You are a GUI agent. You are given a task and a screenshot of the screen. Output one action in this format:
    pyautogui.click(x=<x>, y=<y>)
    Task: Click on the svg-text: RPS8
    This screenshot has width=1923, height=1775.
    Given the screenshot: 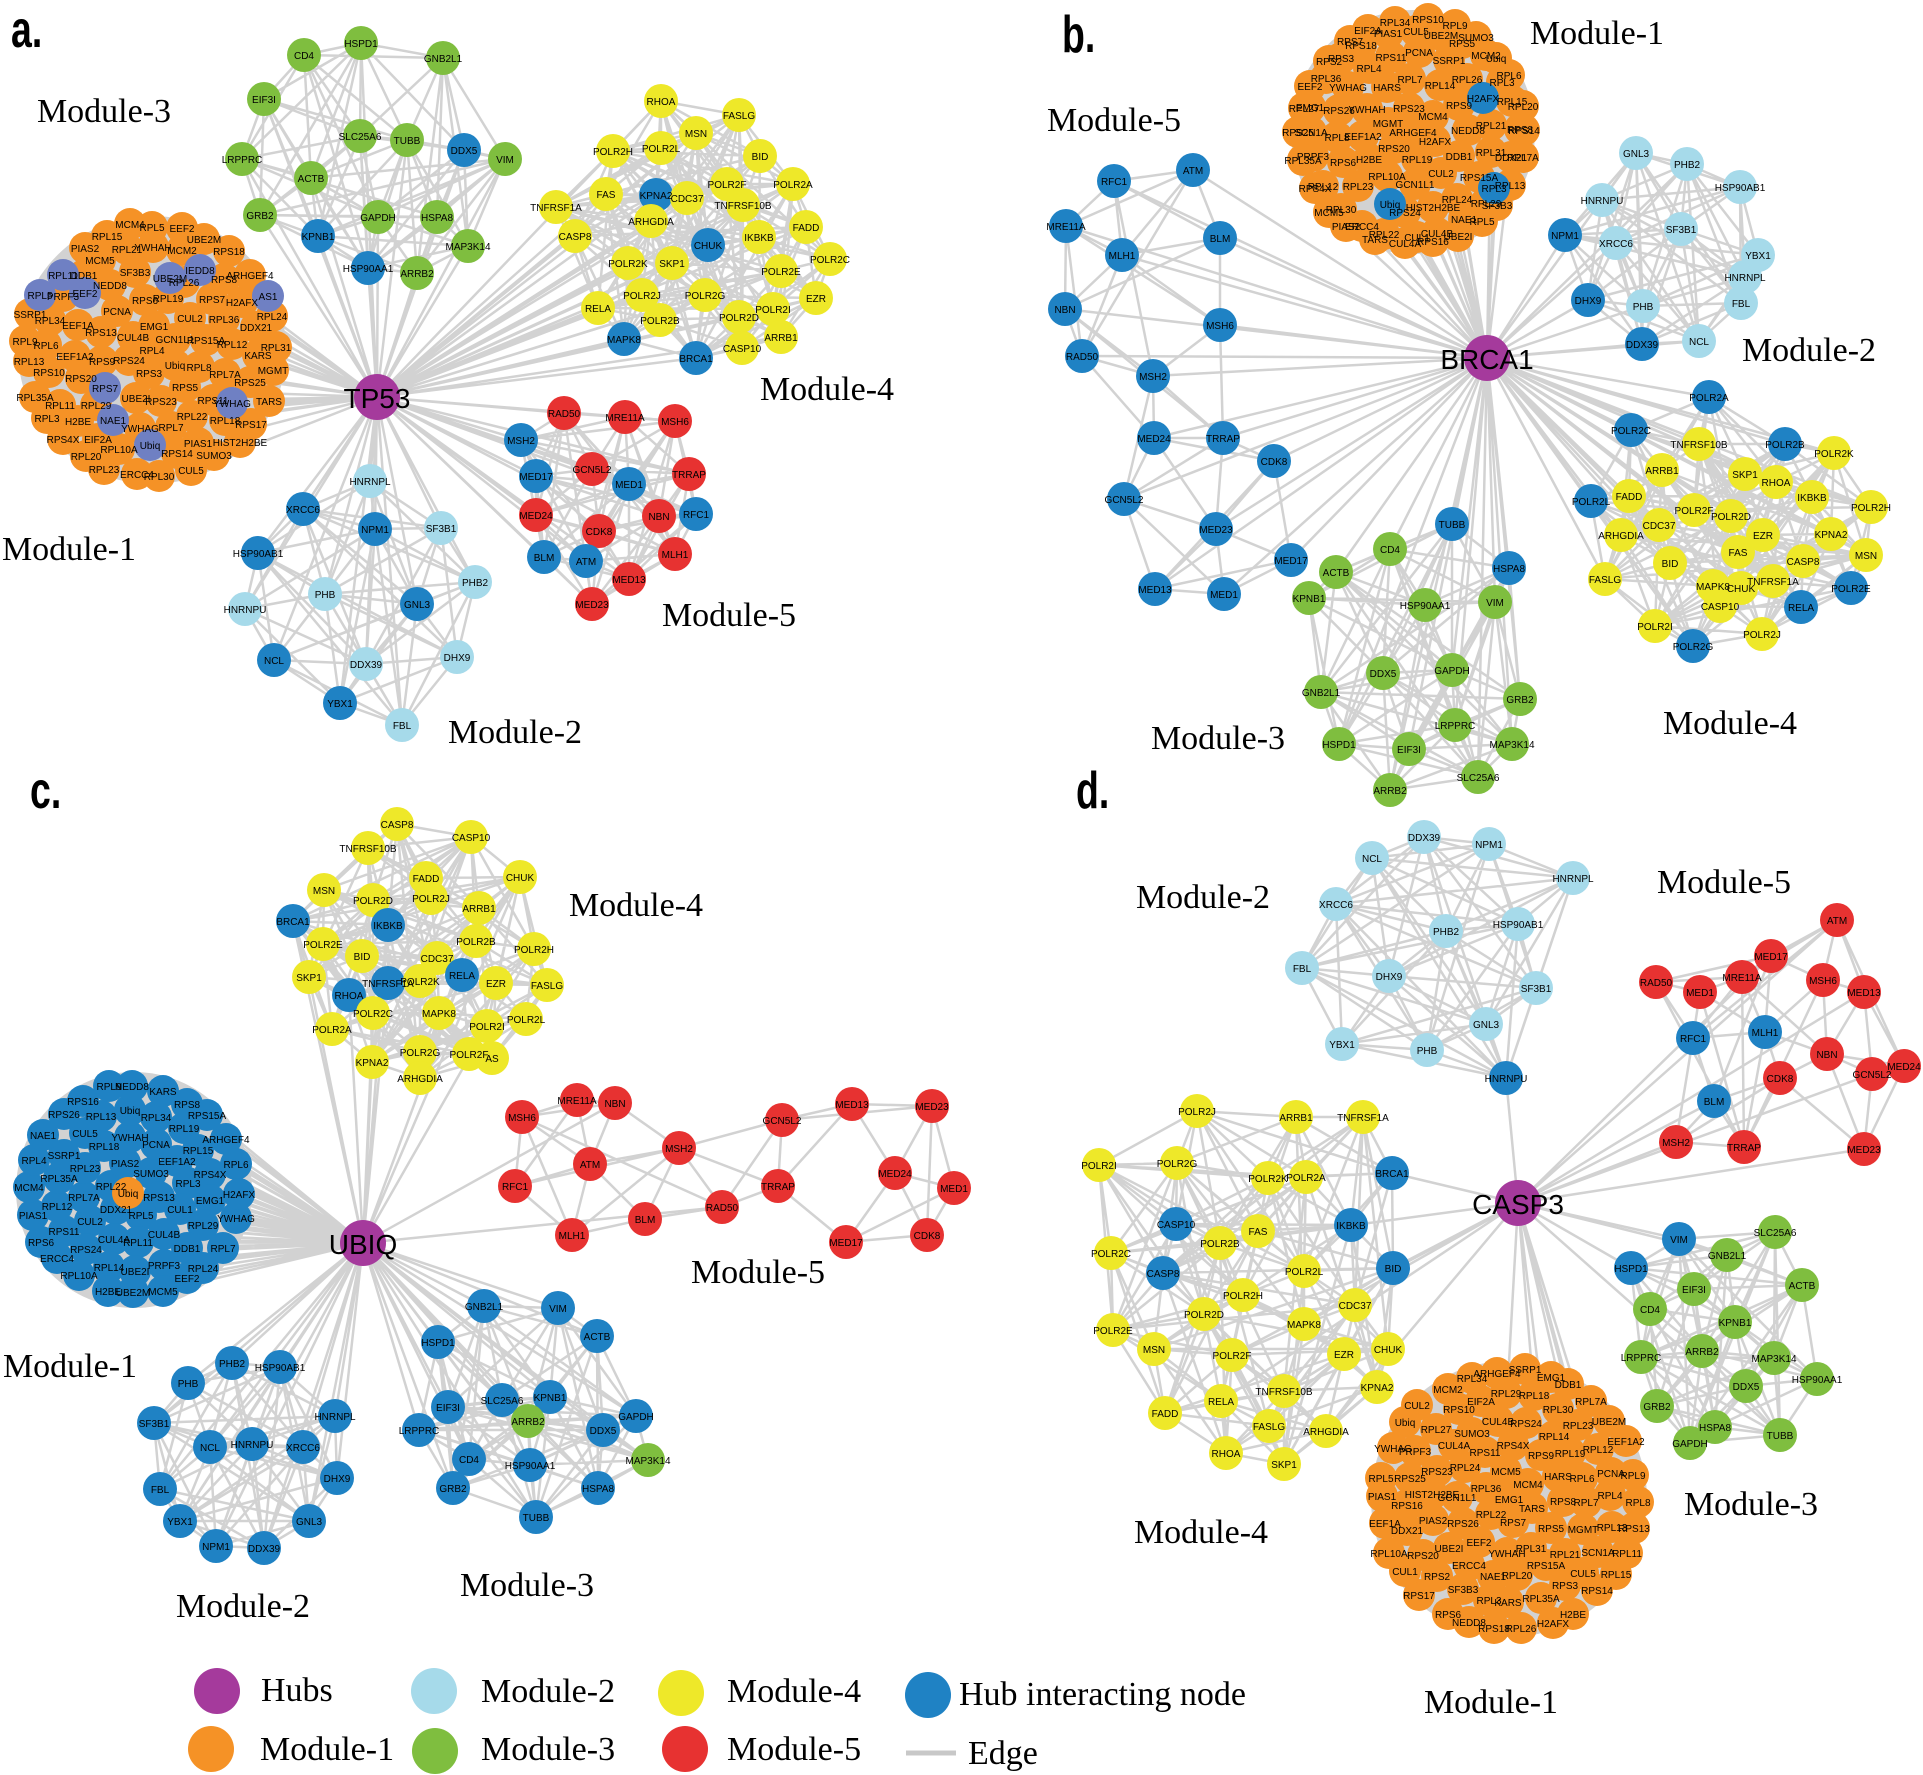 What is the action you would take?
    pyautogui.click(x=1520, y=130)
    